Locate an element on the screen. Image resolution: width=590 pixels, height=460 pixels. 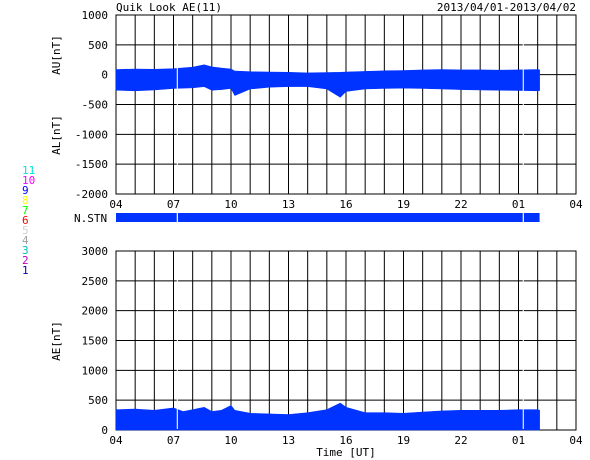
legend-item-3: 3 is located at coordinates (25, 250).